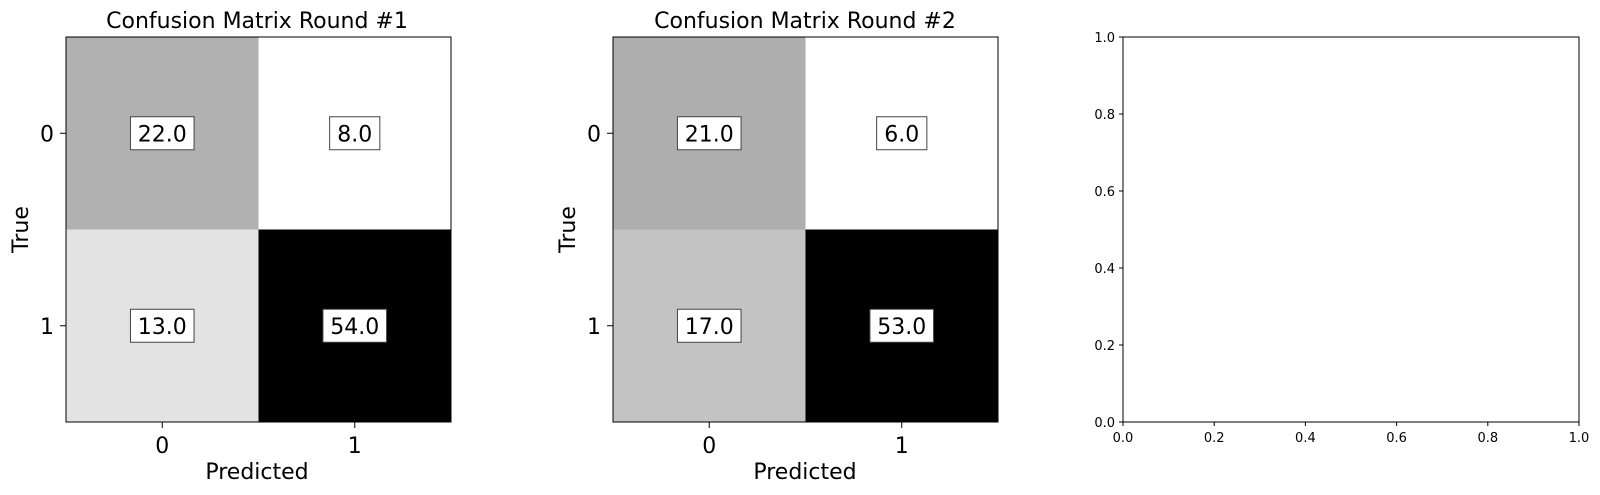 Image resolution: width=1600 pixels, height=495 pixels. What do you see at coordinates (21, 230) in the screenshot?
I see `y-axis-label-1: True` at bounding box center [21, 230].